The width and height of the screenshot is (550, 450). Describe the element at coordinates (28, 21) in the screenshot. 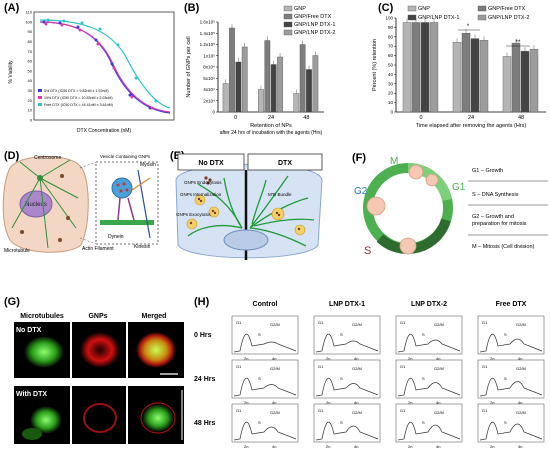

I see `panel-a-ytick: 100` at that location.